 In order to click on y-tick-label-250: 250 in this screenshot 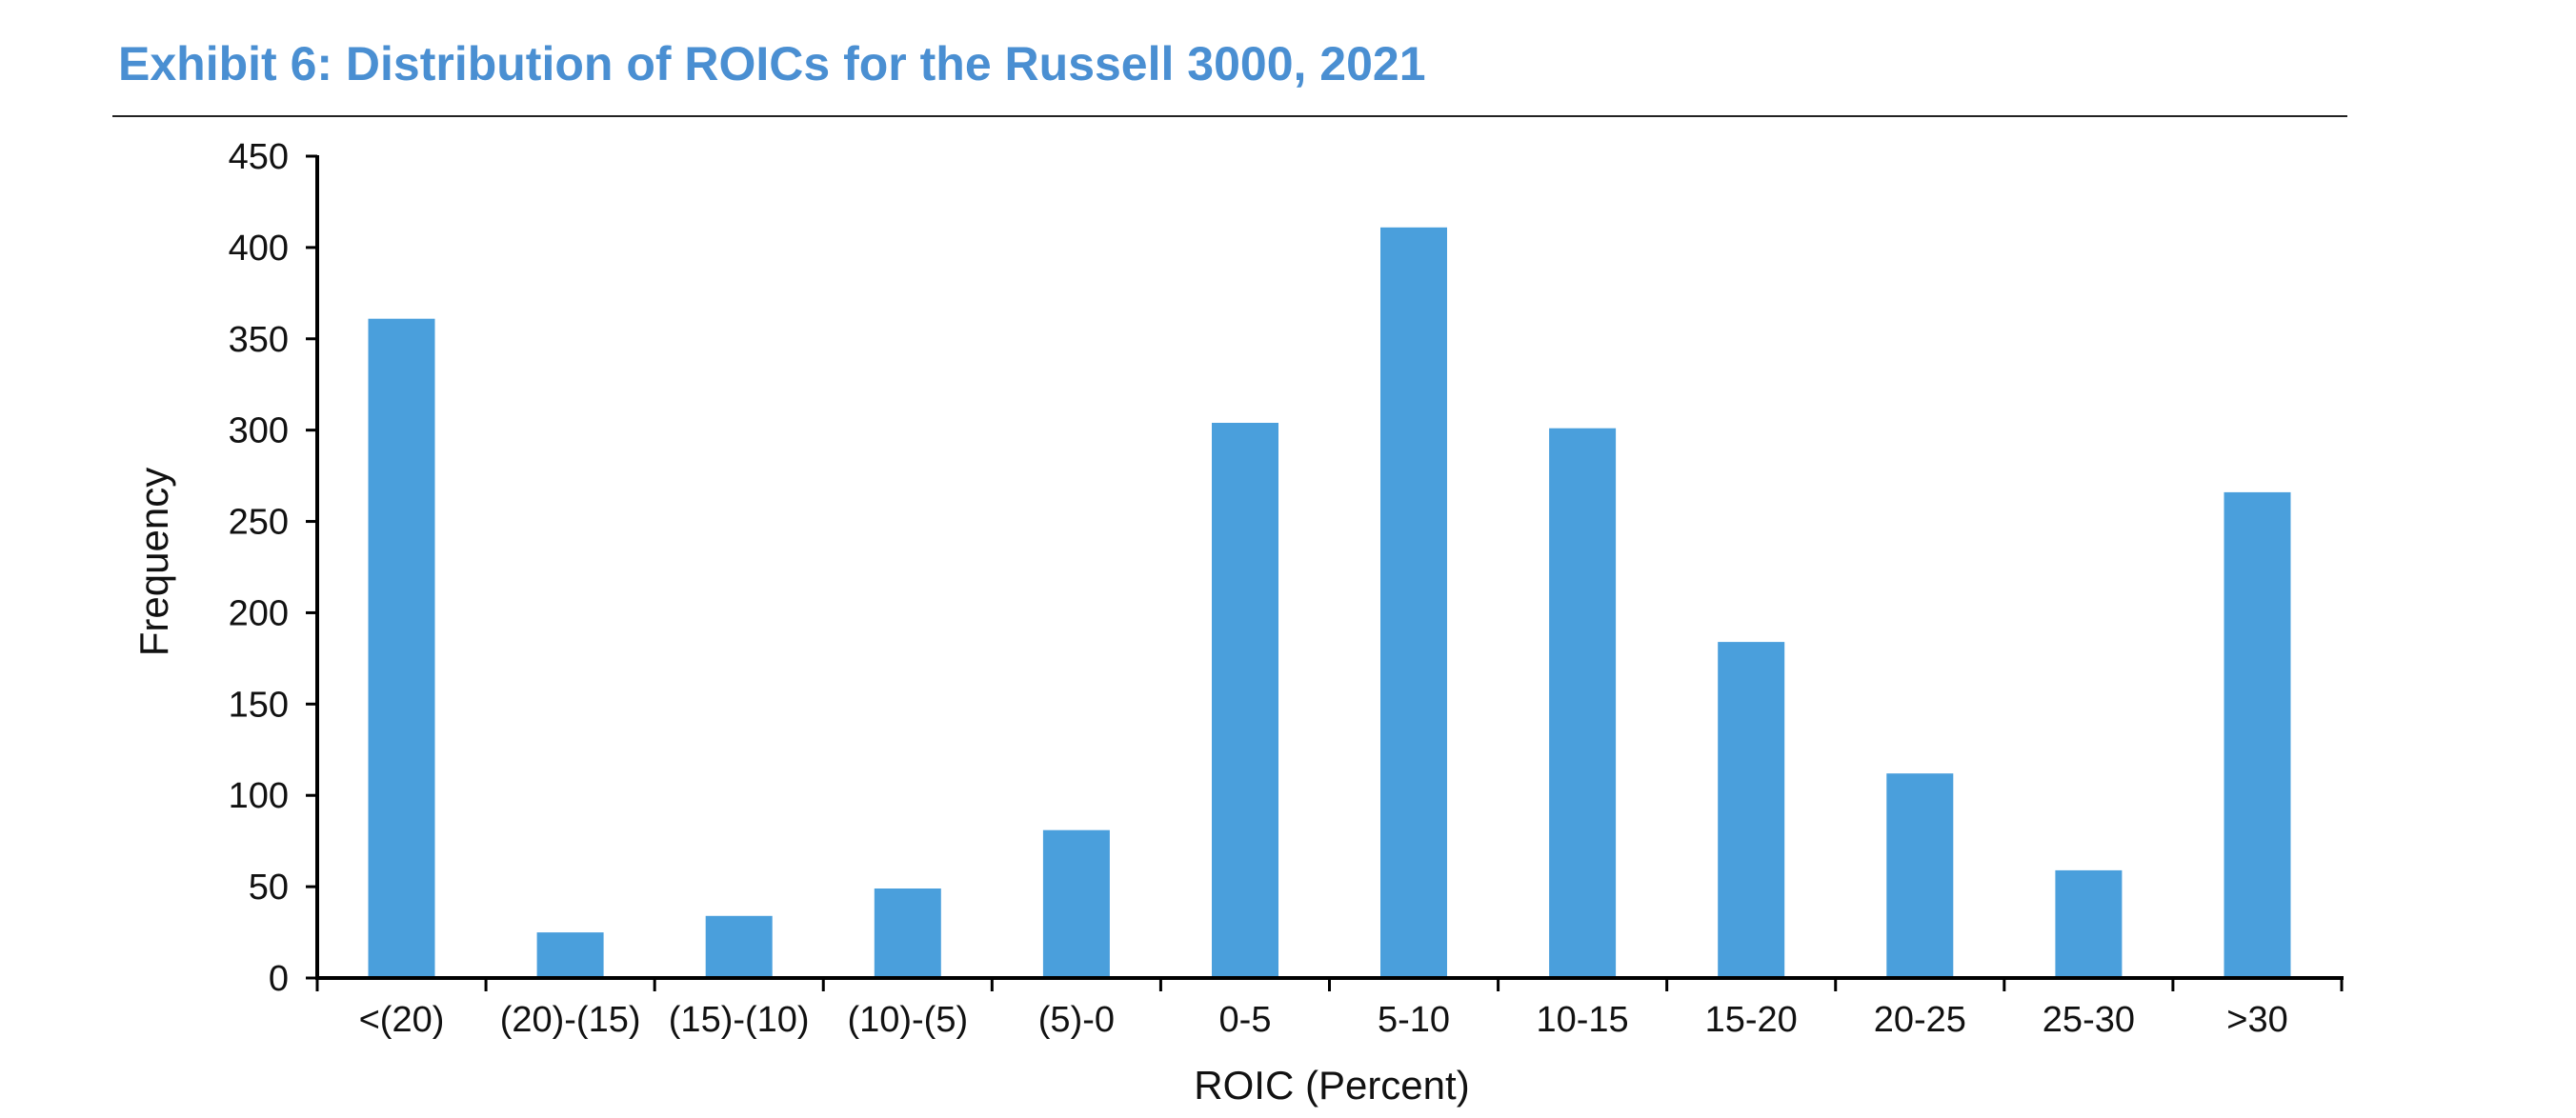, I will do `click(259, 523)`.